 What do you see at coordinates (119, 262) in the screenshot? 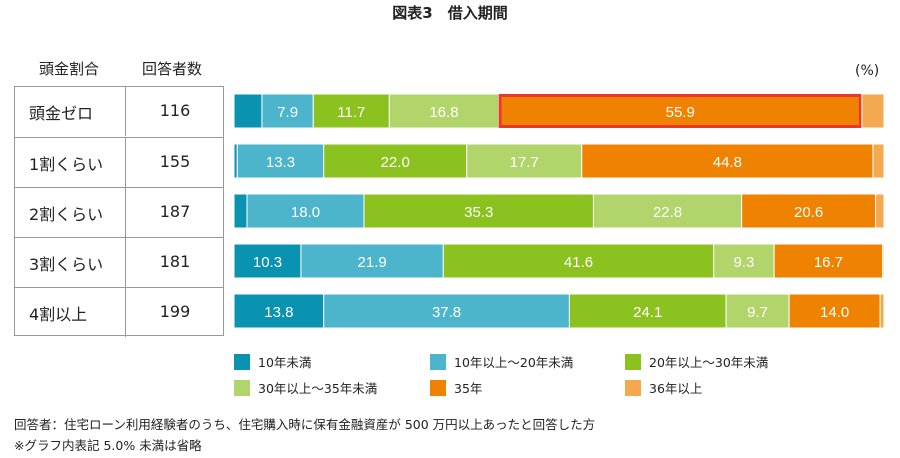
I see `table-row: 3割くらい 181` at bounding box center [119, 262].